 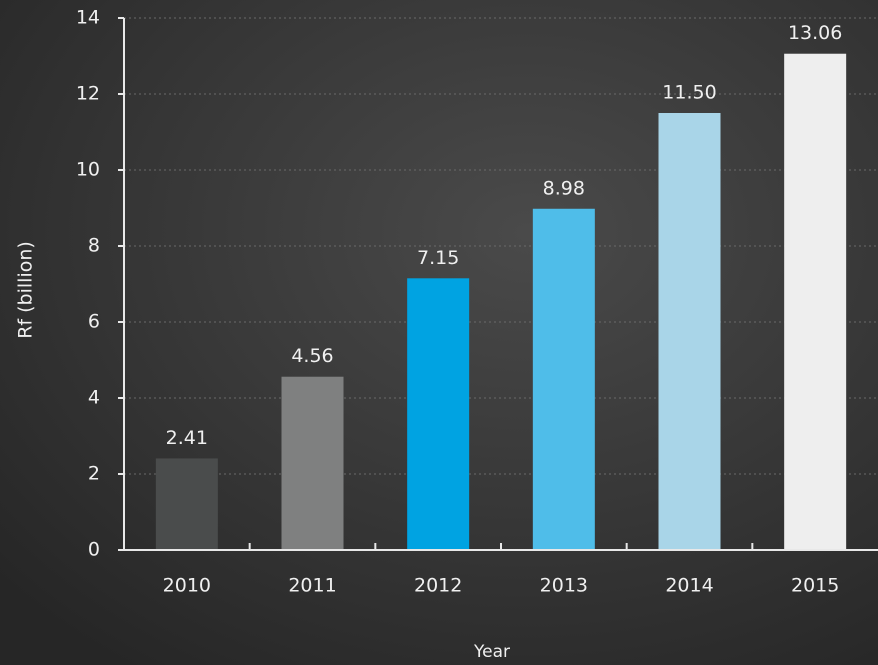 I want to click on value-label: 4.56, so click(x=312, y=356).